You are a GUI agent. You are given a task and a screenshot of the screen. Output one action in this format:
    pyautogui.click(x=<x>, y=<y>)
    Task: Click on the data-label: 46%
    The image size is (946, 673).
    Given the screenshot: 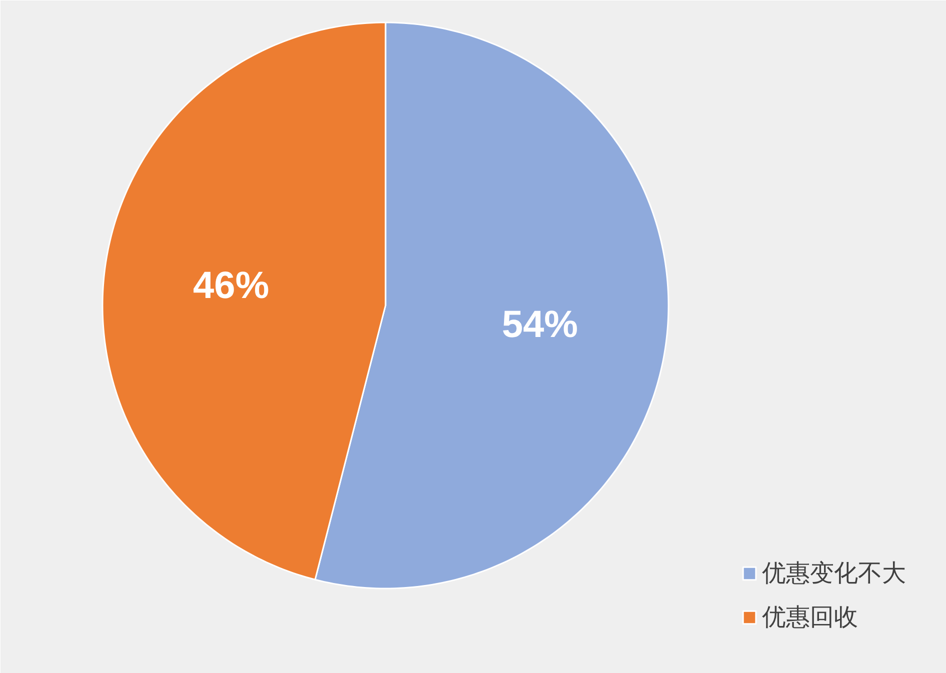 What is the action you would take?
    pyautogui.click(x=231, y=285)
    